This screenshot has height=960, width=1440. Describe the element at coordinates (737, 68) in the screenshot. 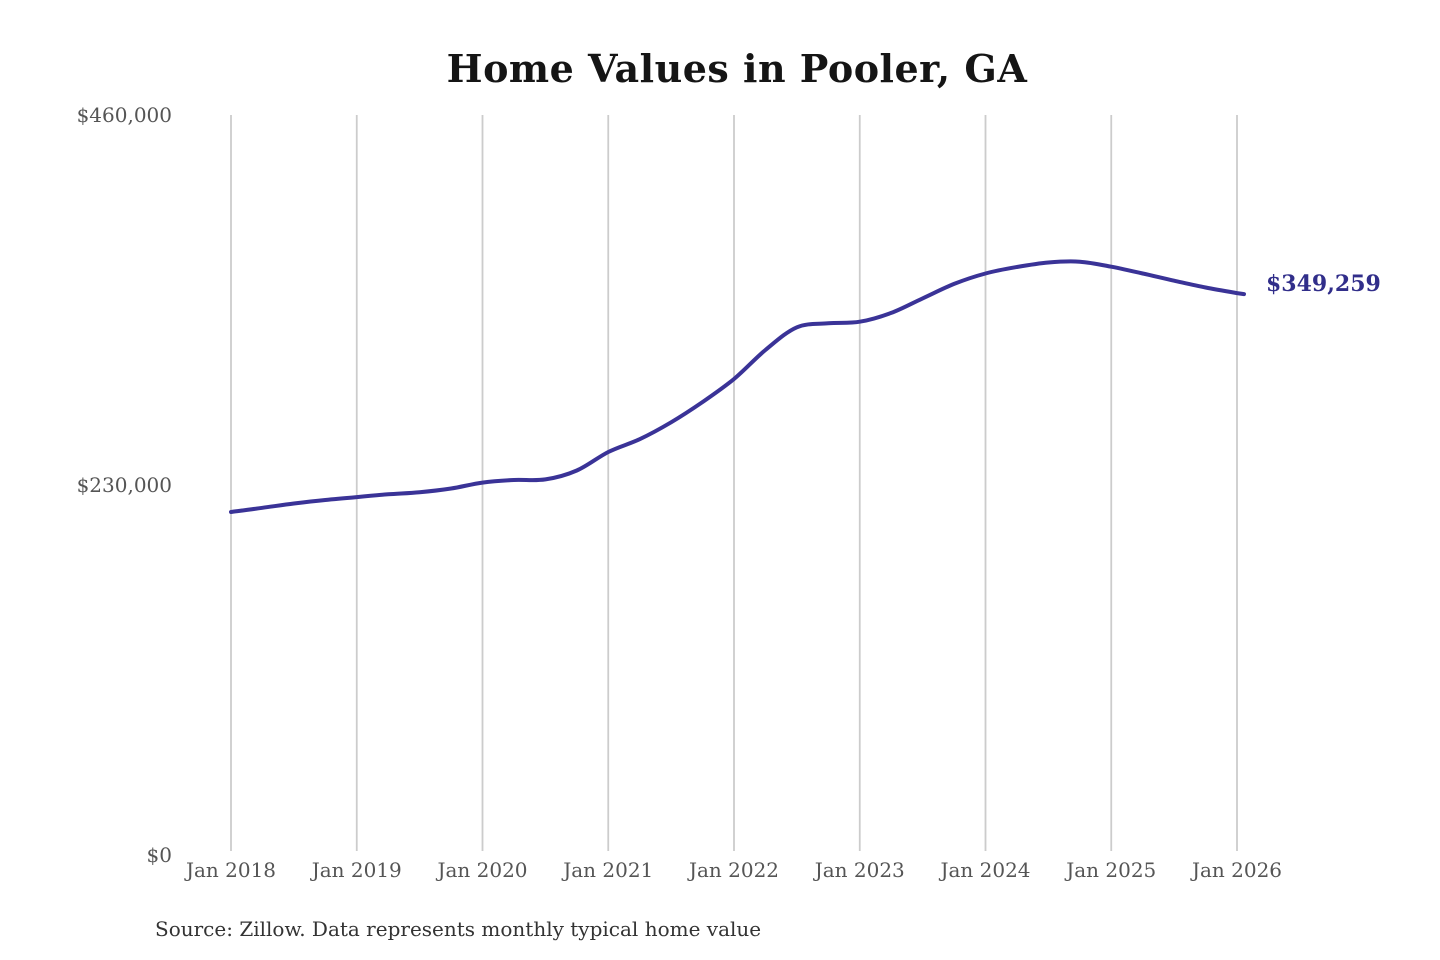

I see `chart-title: Home Values in Pooler, GA` at that location.